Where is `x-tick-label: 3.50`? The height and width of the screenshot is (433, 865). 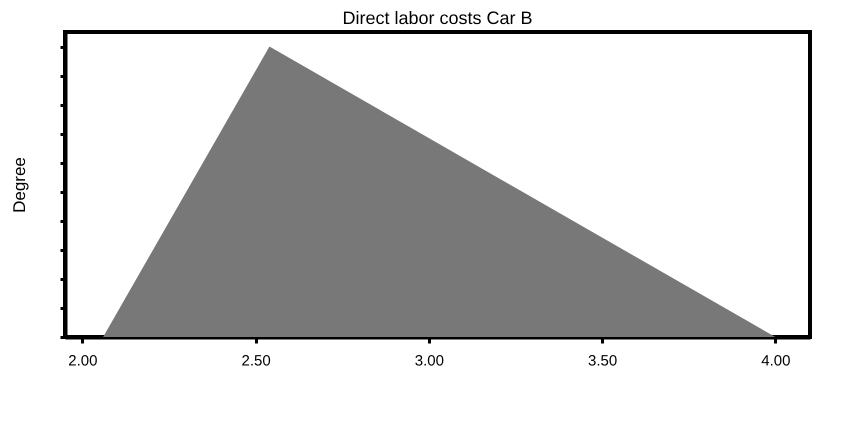 x-tick-label: 3.50 is located at coordinates (603, 361).